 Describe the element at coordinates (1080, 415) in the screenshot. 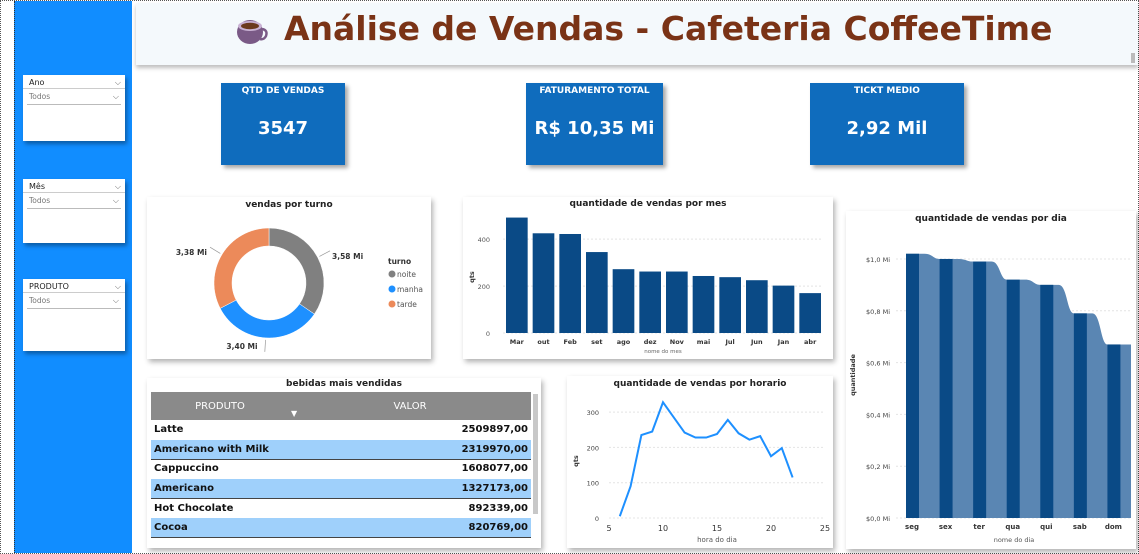

I see `bar-sab` at that location.